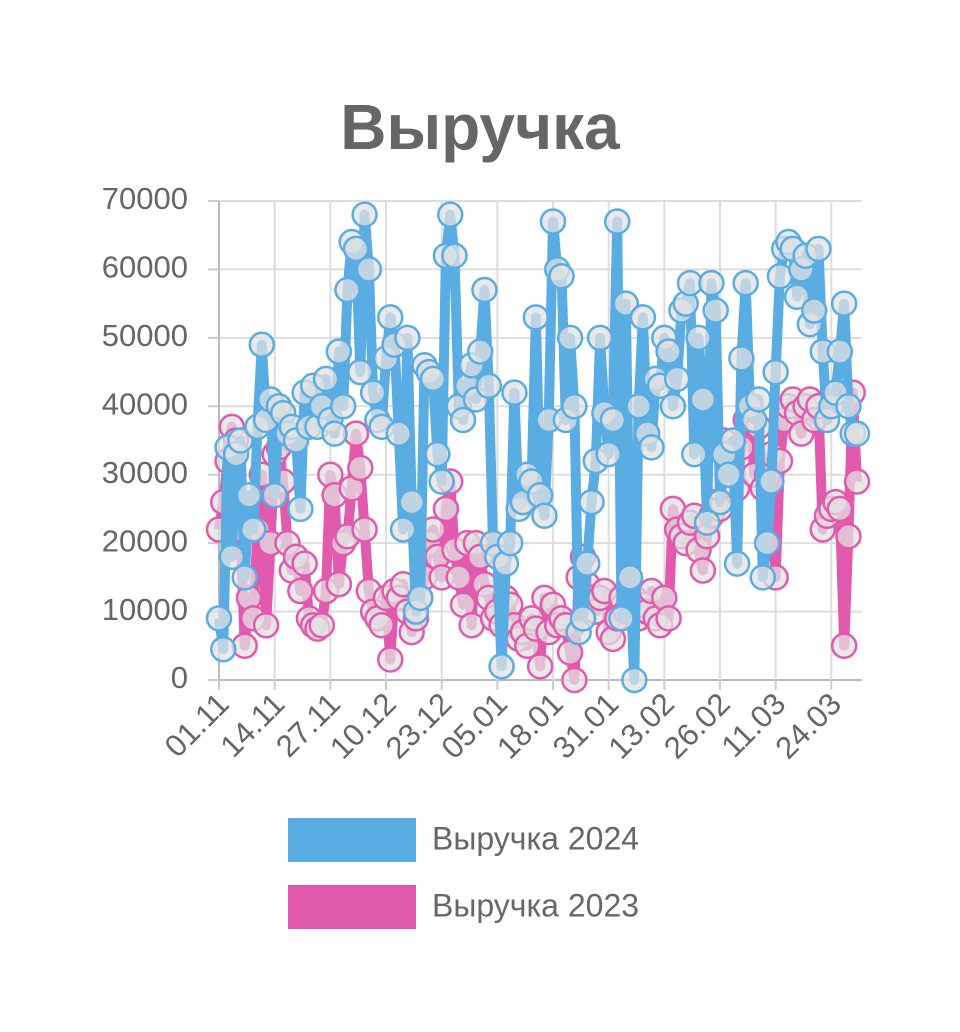 The height and width of the screenshot is (1032, 960). Describe the element at coordinates (535, 905) in the screenshot. I see `legend-label: Выручка 2023` at that location.